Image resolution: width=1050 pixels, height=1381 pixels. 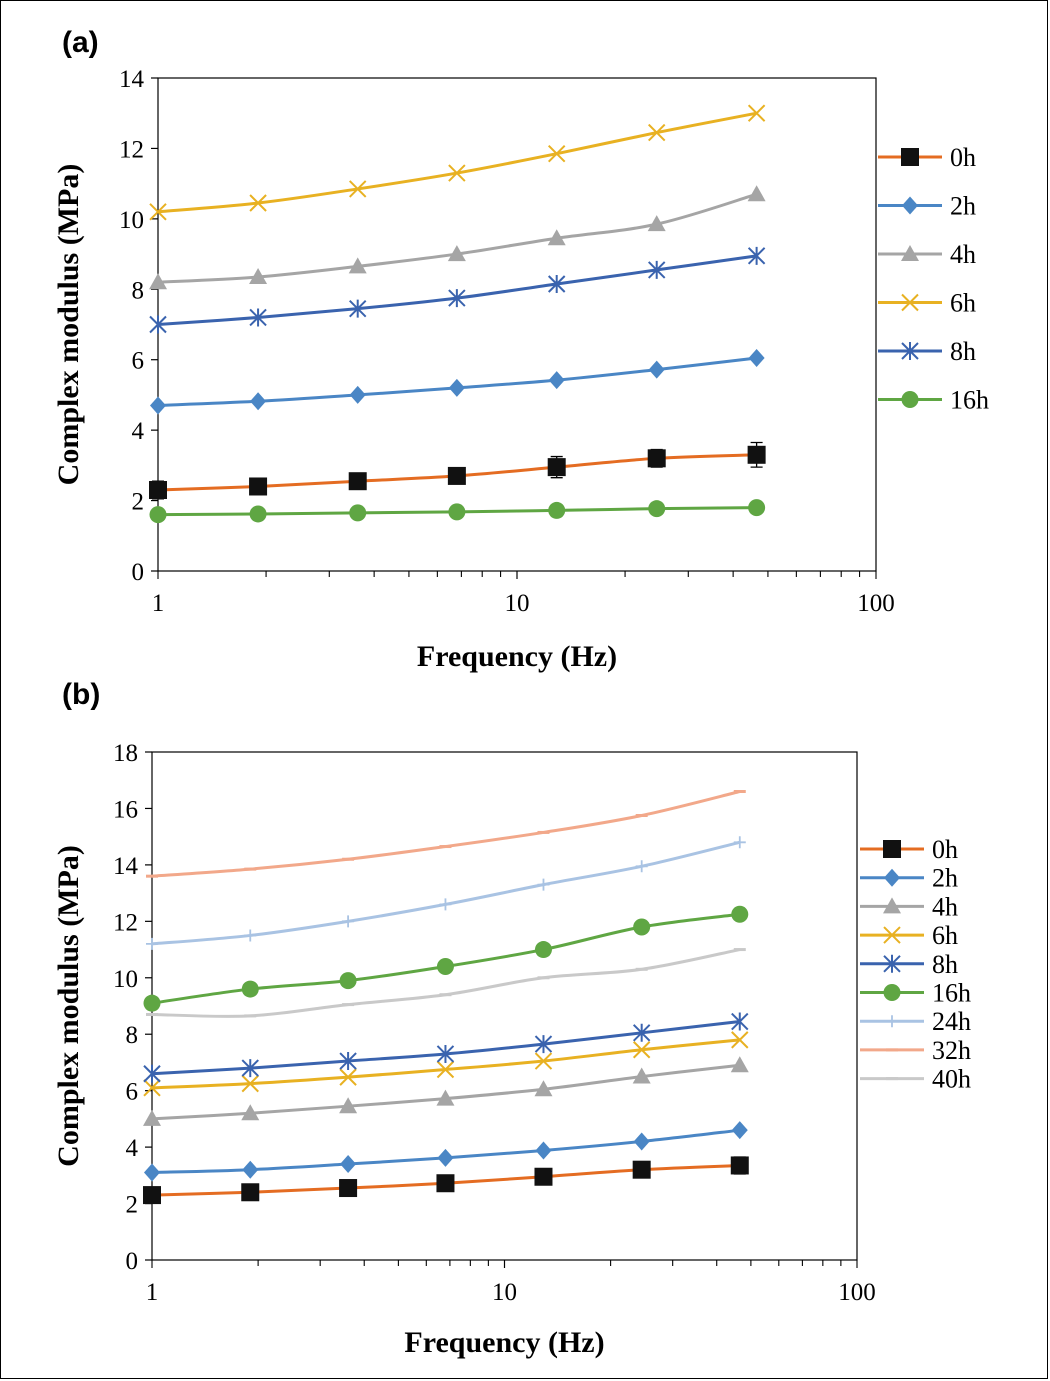 I want to click on y-tick-label: 18, so click(x=125, y=753).